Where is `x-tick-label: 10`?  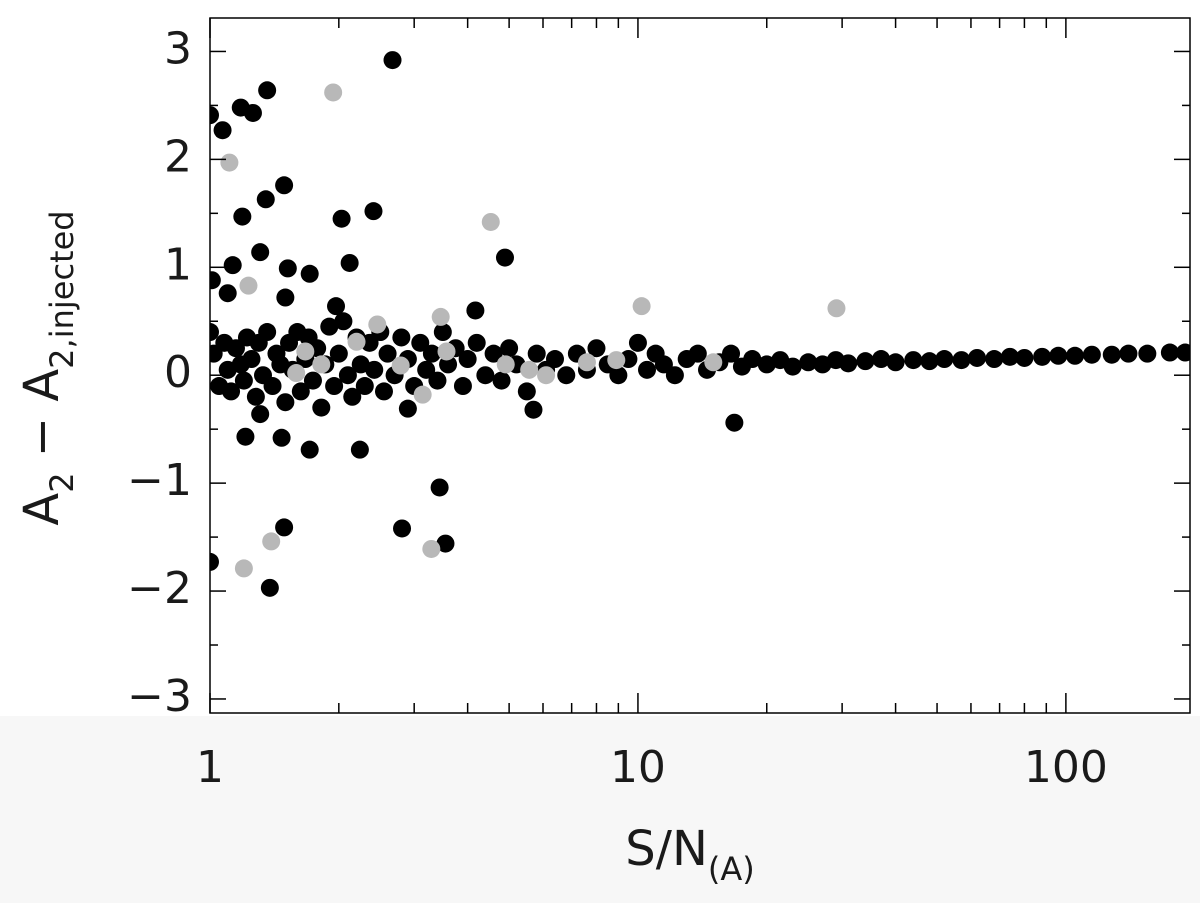 x-tick-label: 10 is located at coordinates (638, 767).